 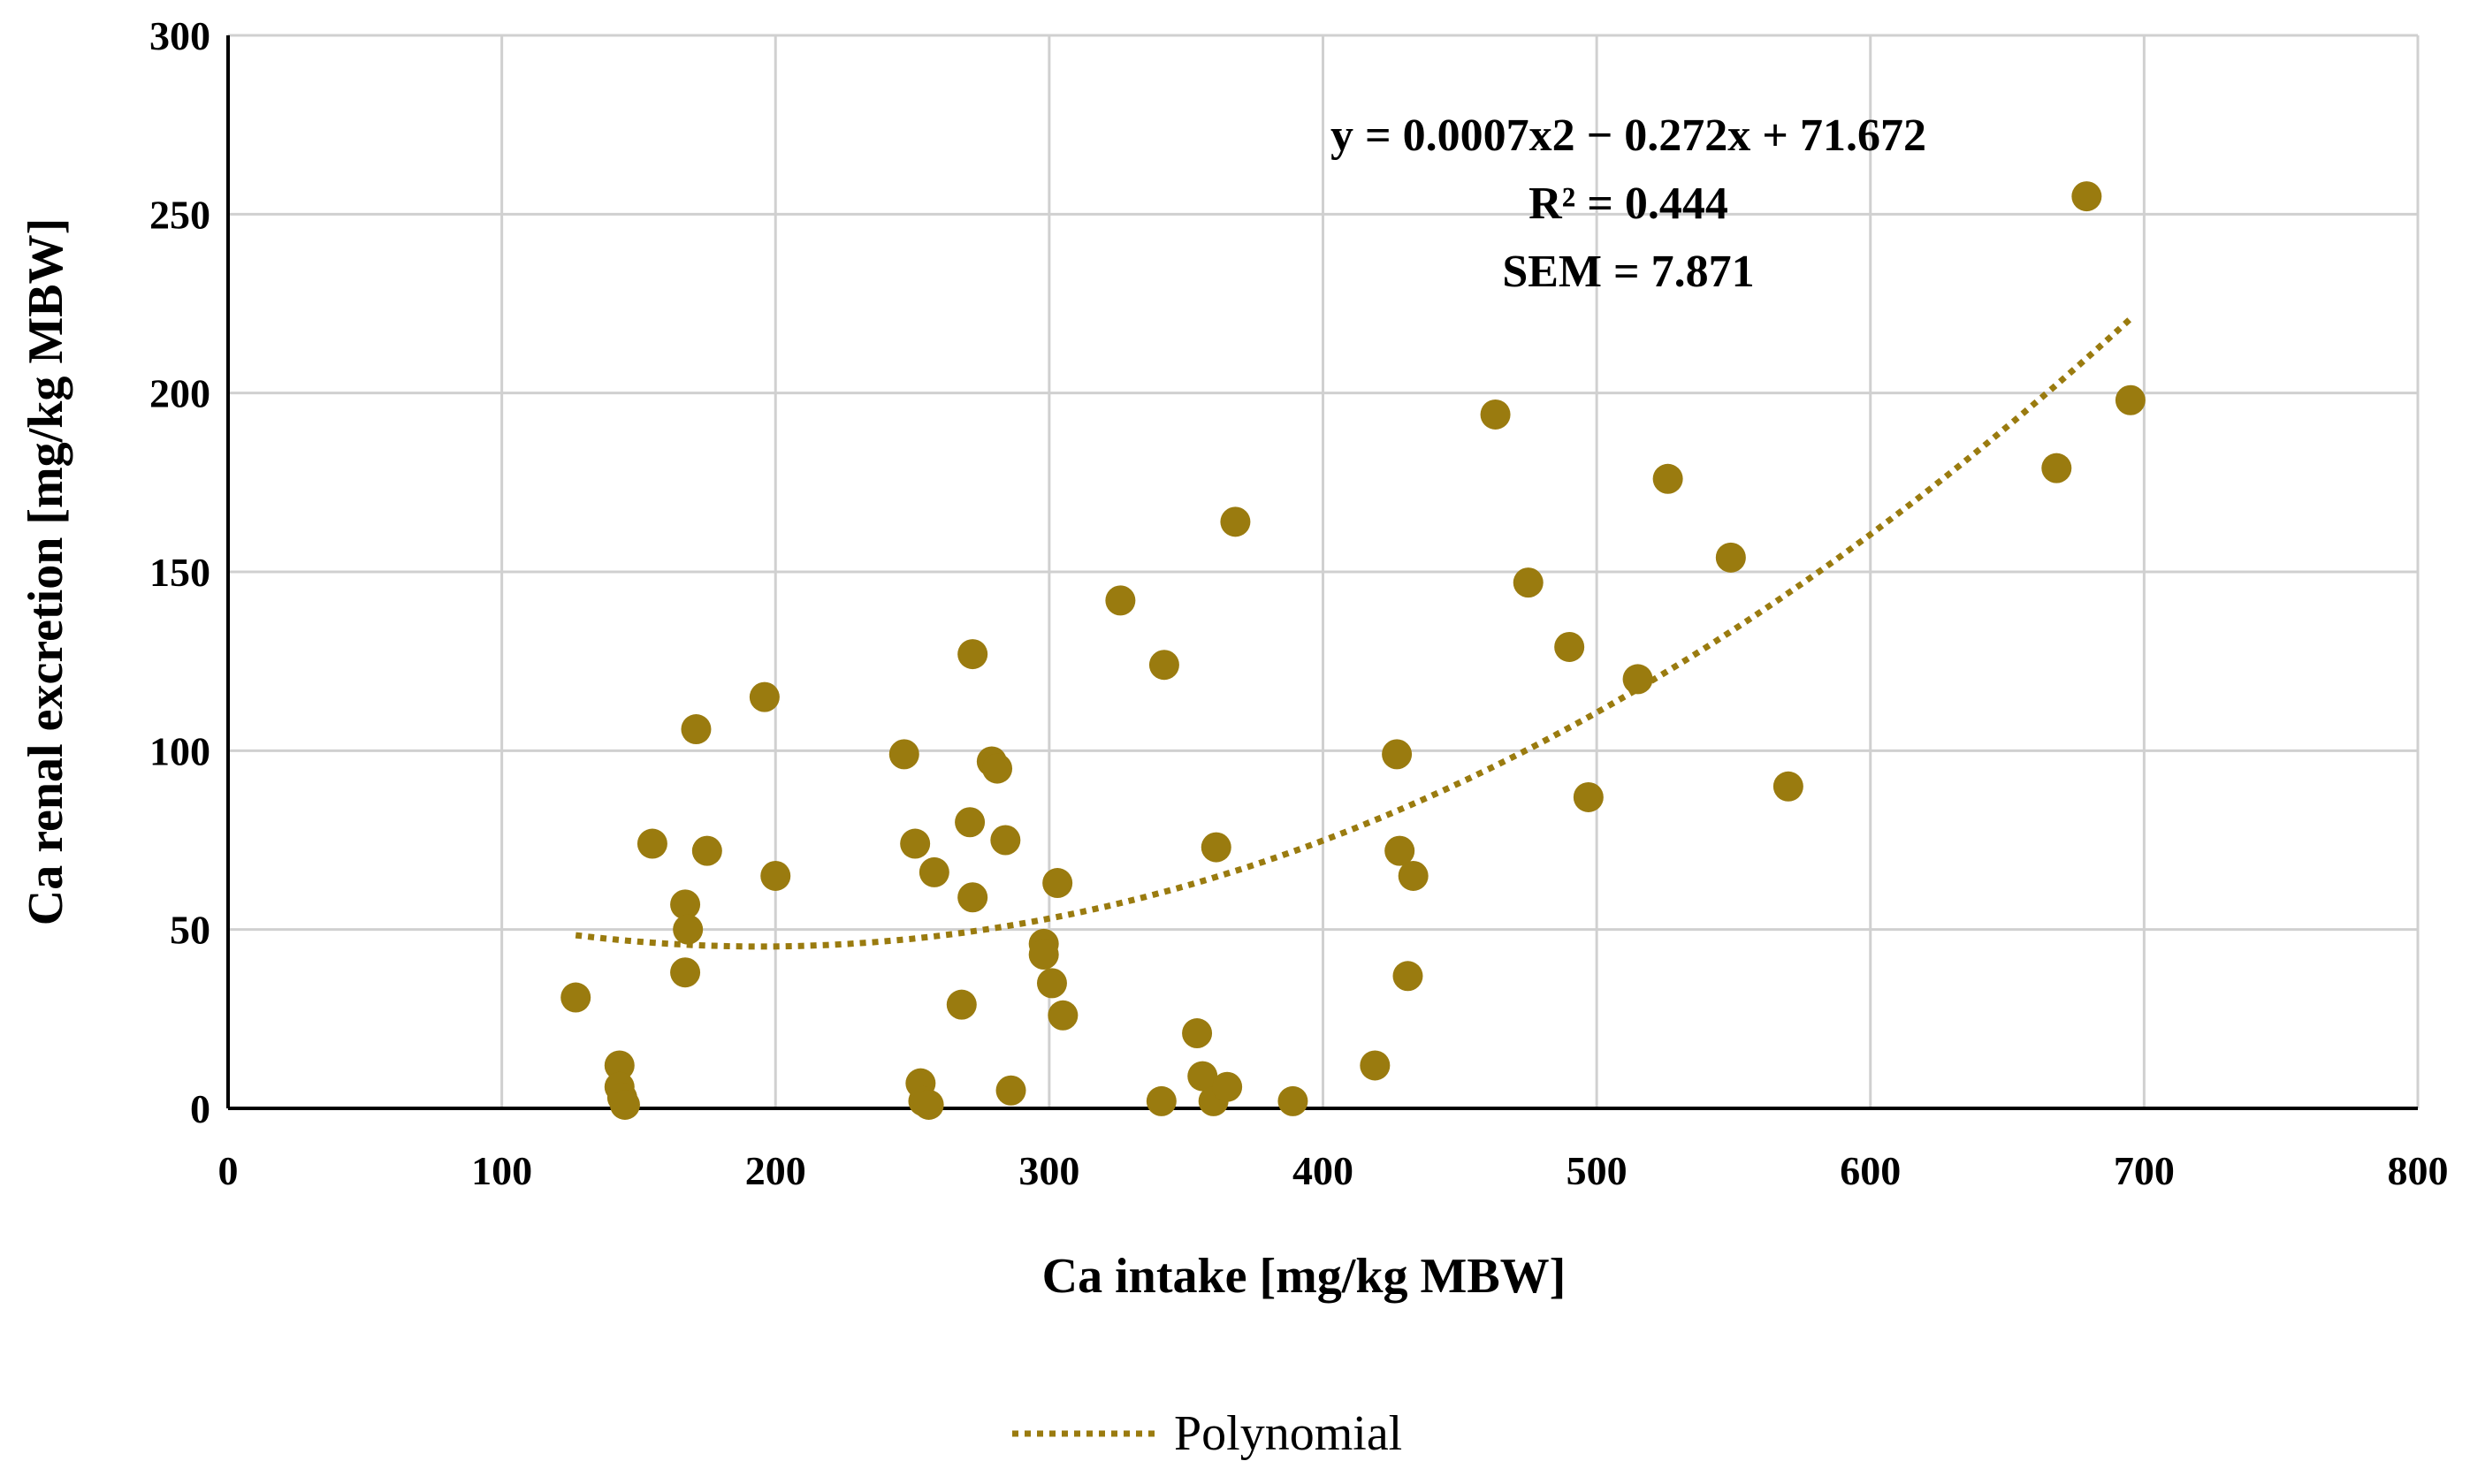 What do you see at coordinates (1323, 1170) in the screenshot?
I see `x-tick-label: 400` at bounding box center [1323, 1170].